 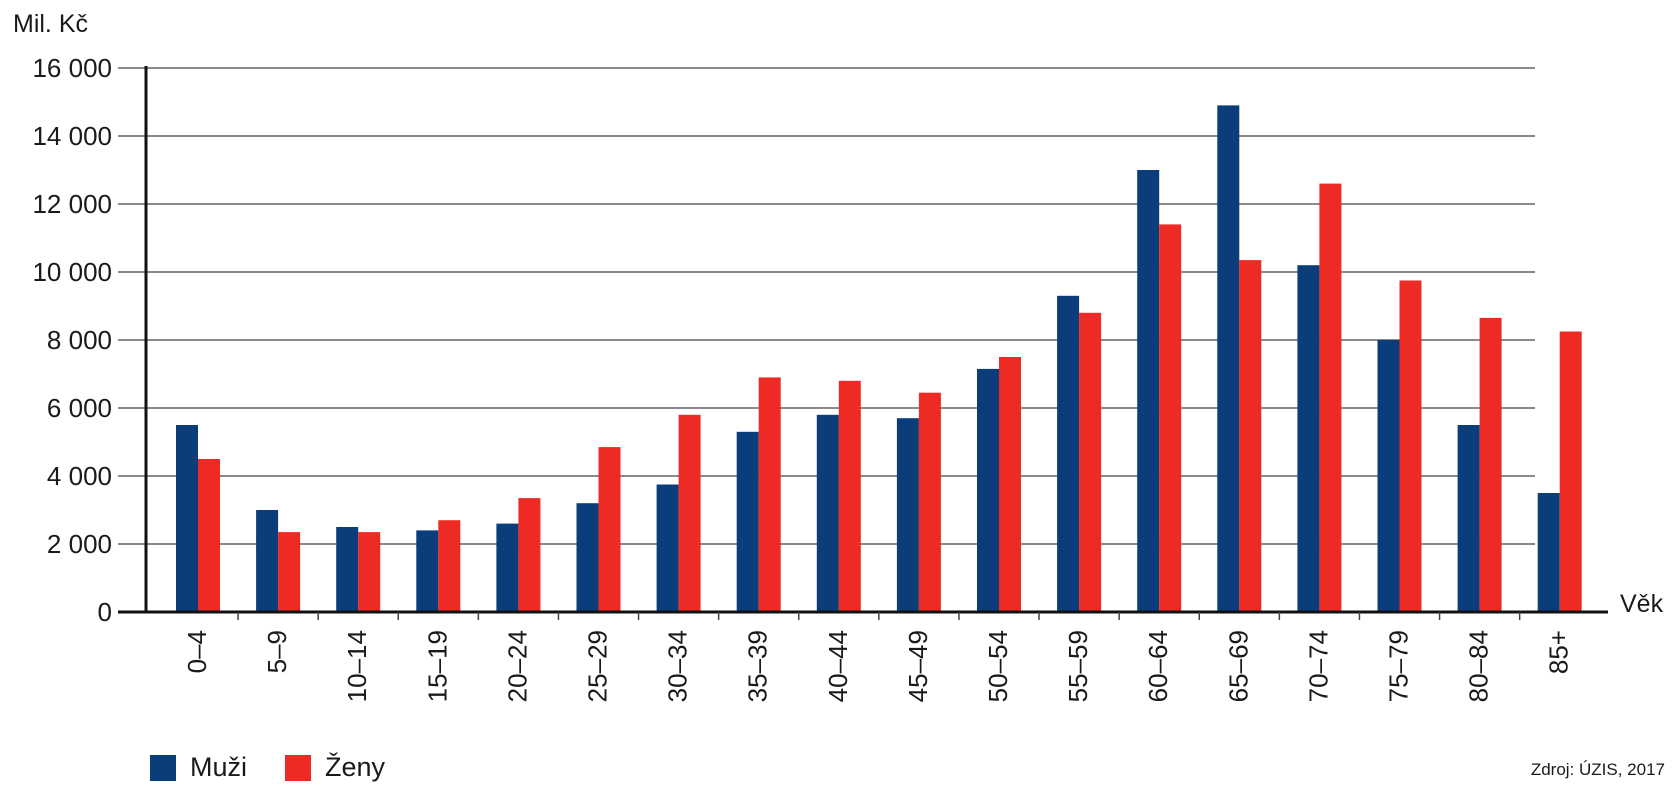 I want to click on x-tick-label: 25–29, so click(x=598, y=666).